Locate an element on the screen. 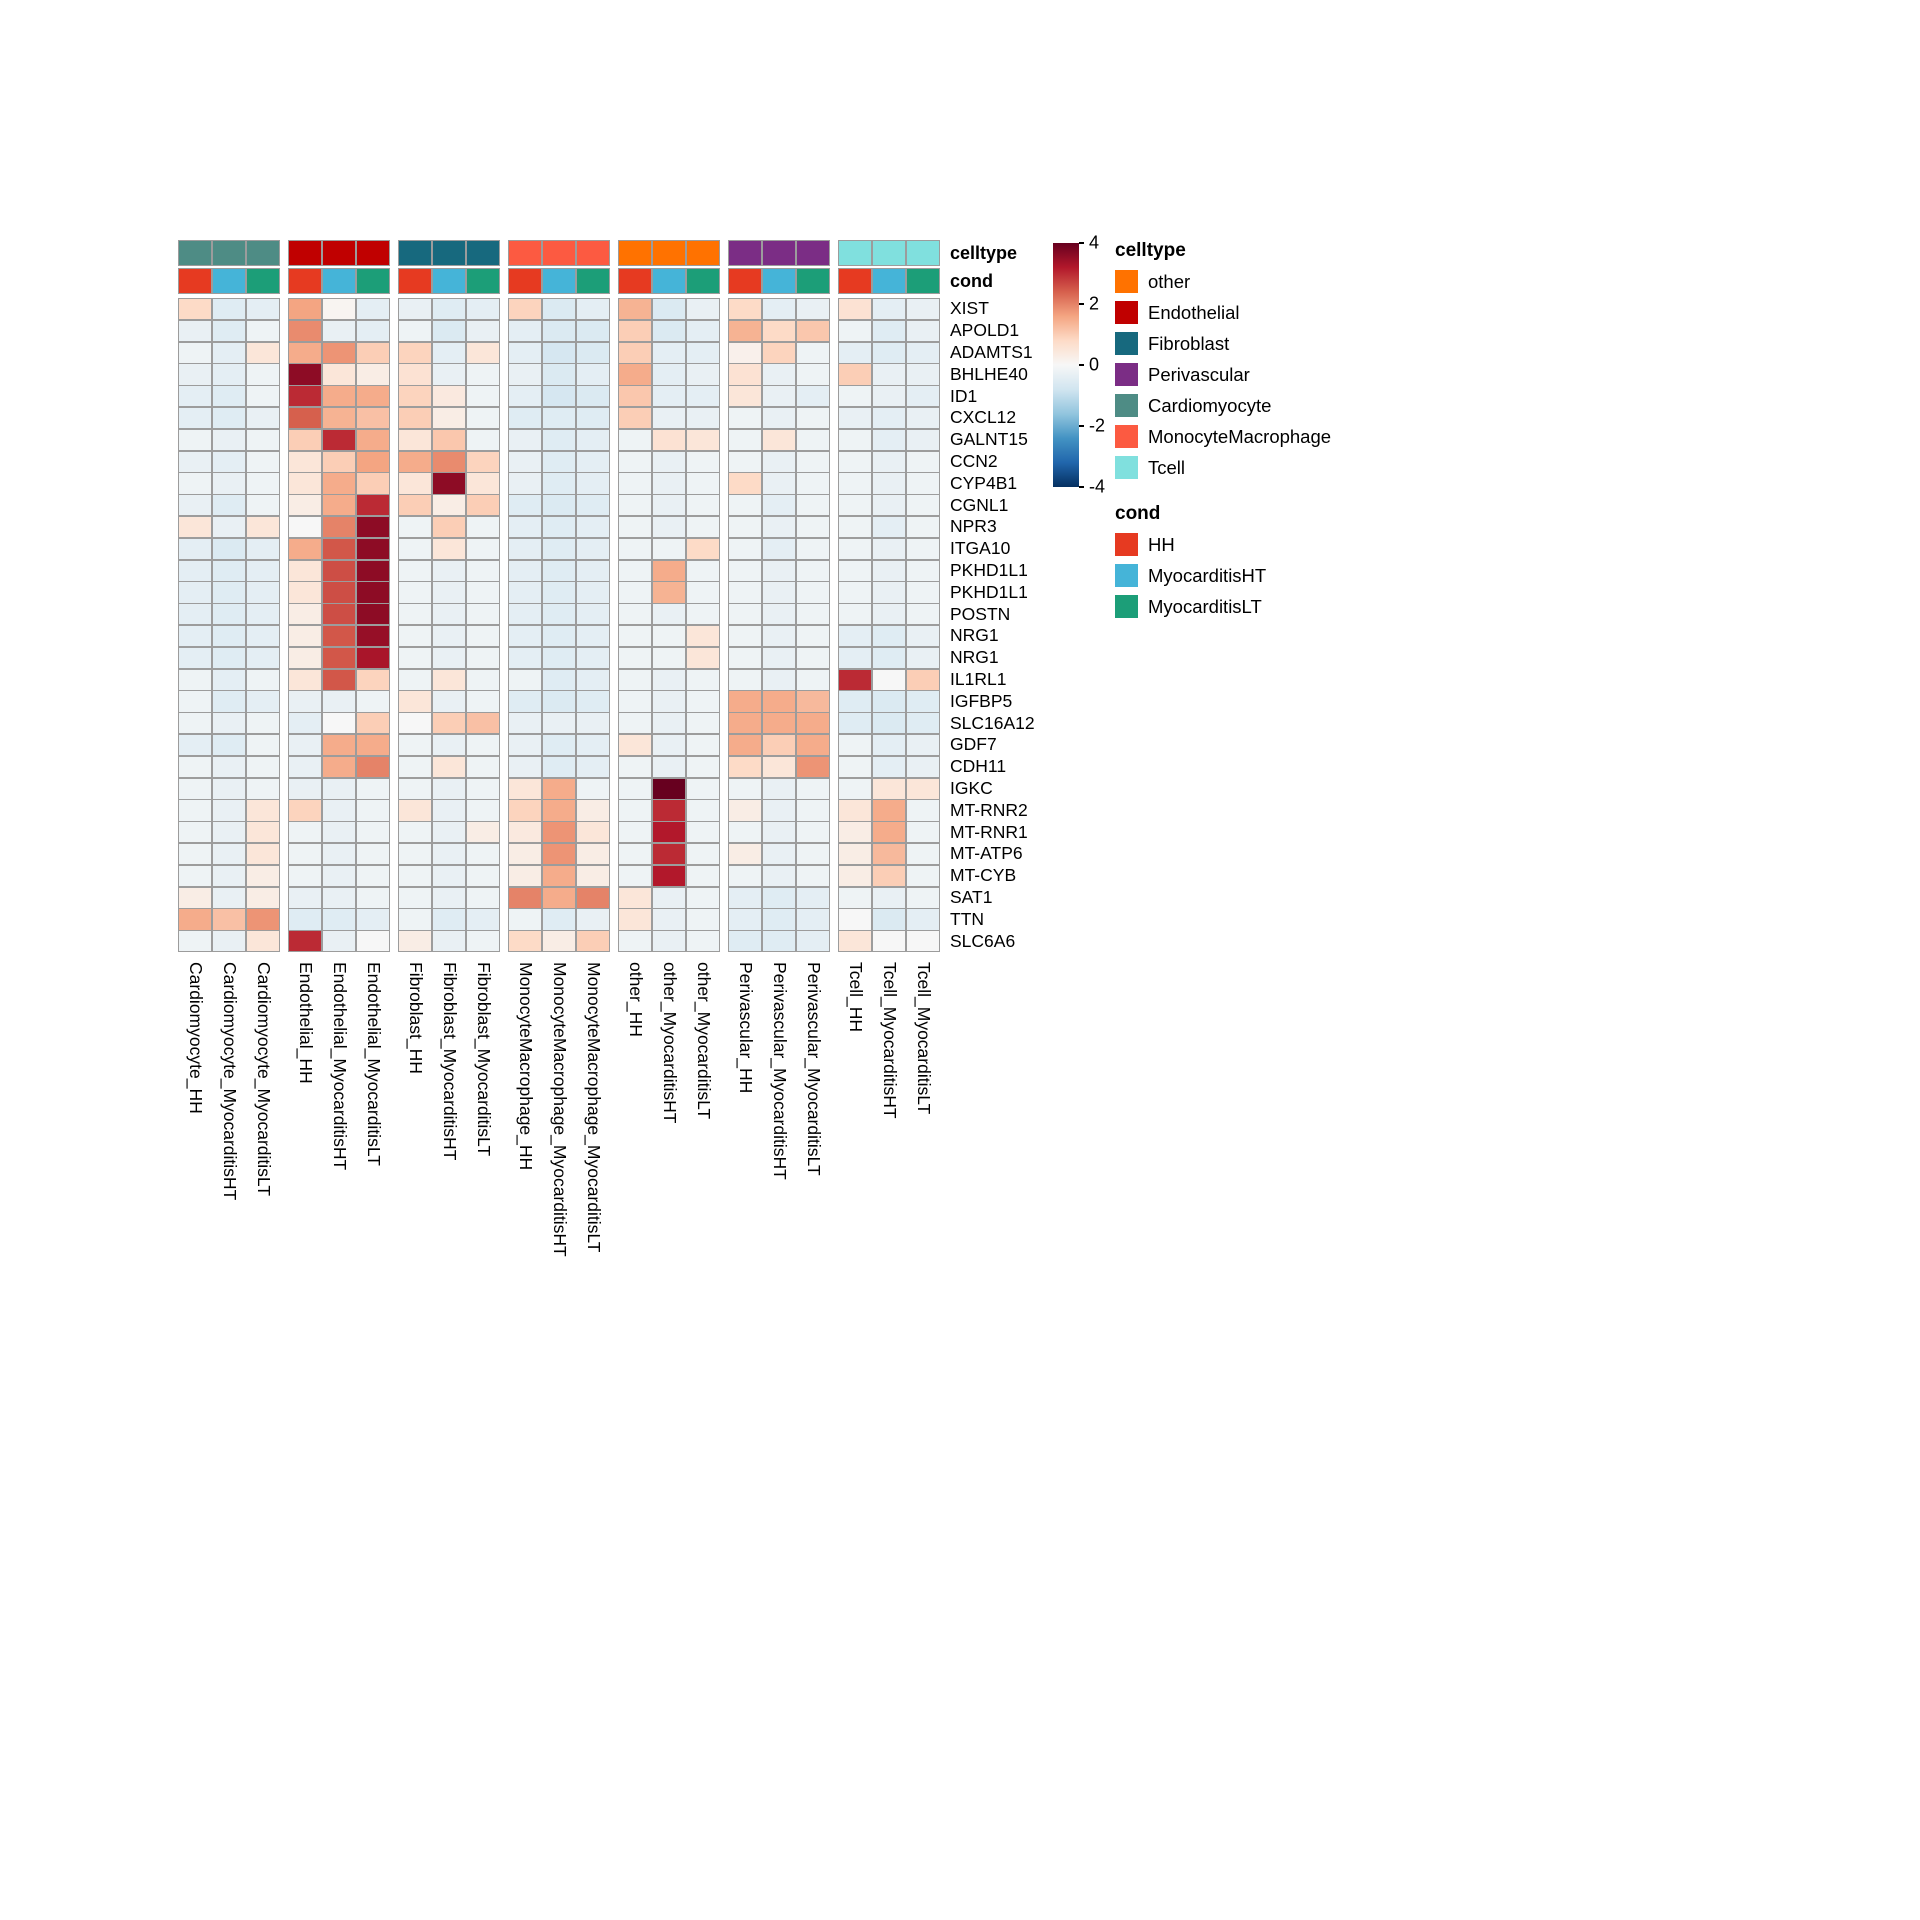  column-label: Cardiomyocyte_HH is located at coordinates (196, 1038).